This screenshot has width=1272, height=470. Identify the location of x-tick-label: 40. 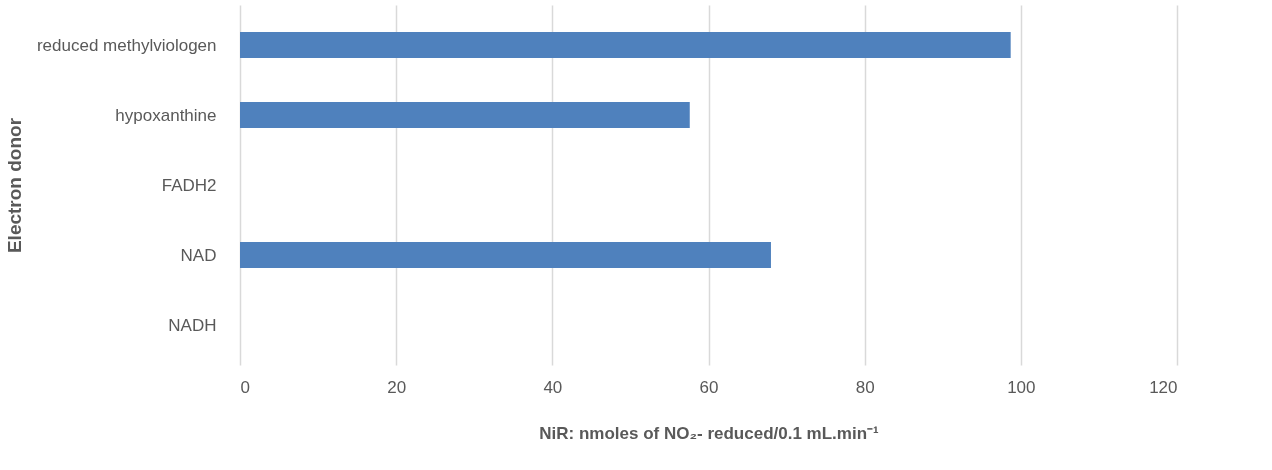
(553, 387).